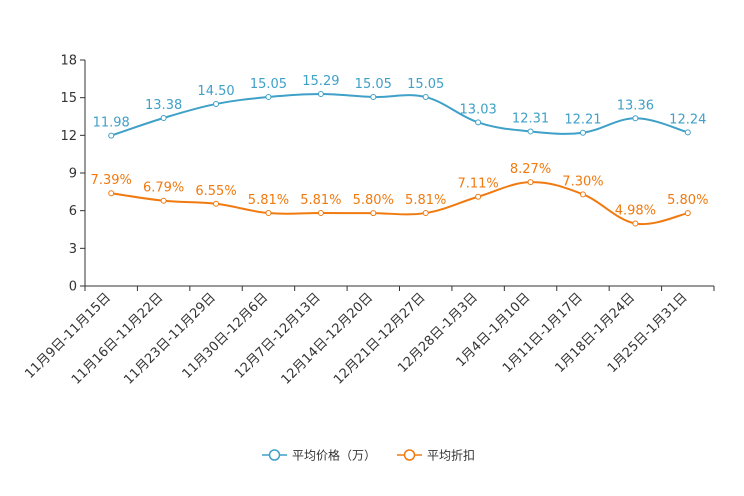  I want to click on y-tick-label: 12, so click(68, 136).